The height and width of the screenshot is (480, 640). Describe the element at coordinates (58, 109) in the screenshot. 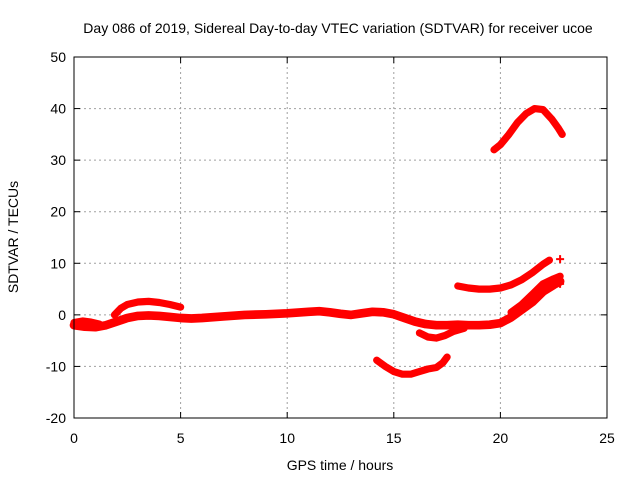

I see `y-tick-label: 40` at that location.